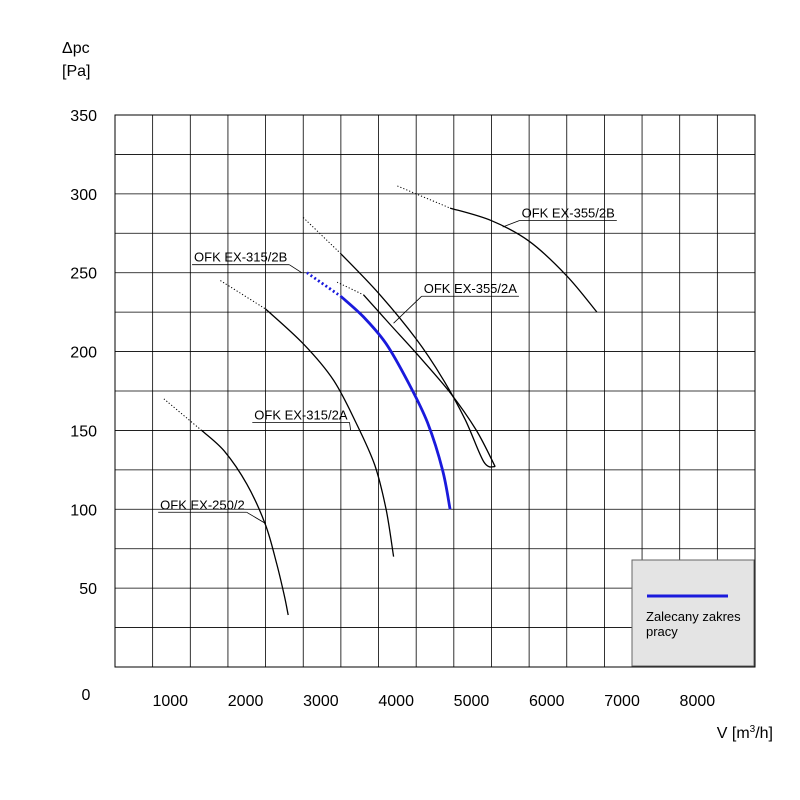 The image size is (800, 800). What do you see at coordinates (733, 733) in the screenshot?
I see `x-axis-label-prefix: V [m` at bounding box center [733, 733].